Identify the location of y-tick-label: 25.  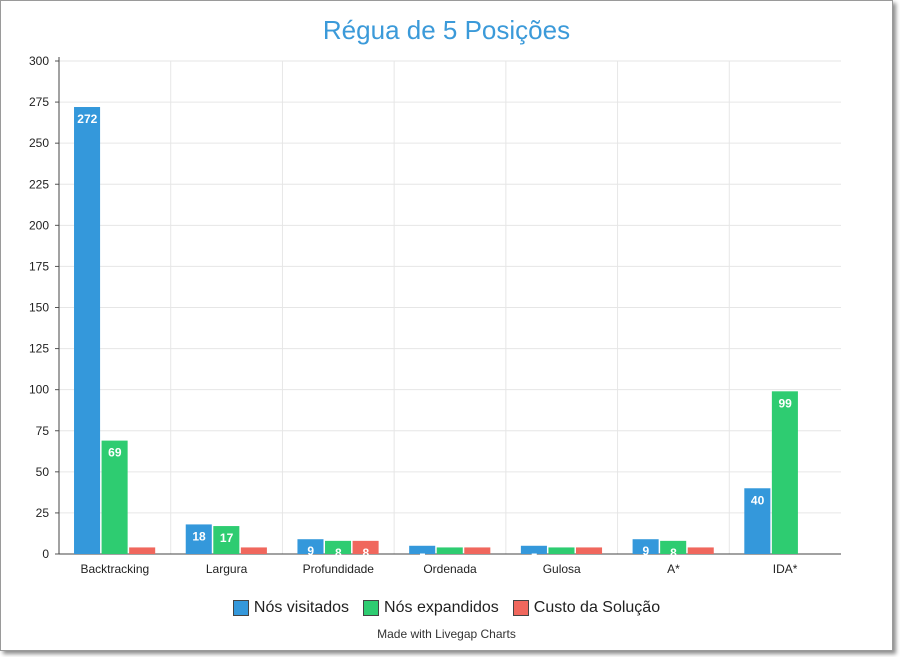
(43, 513).